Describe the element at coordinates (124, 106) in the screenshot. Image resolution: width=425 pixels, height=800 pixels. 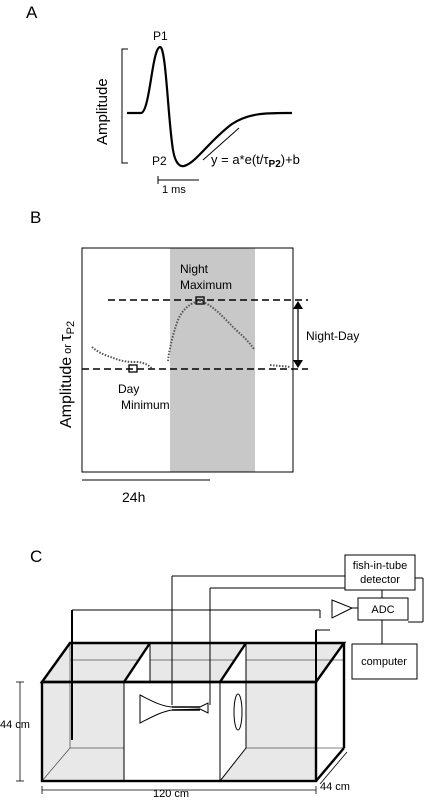
I see `amplitude-bracket` at that location.